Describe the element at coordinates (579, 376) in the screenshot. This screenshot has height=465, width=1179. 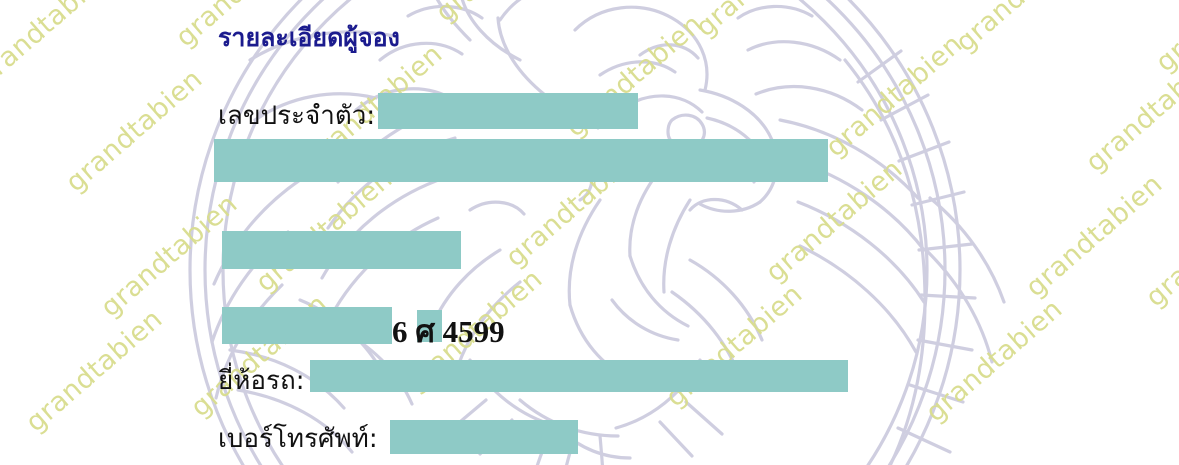
I see `redaction-bar-car-brand` at that location.